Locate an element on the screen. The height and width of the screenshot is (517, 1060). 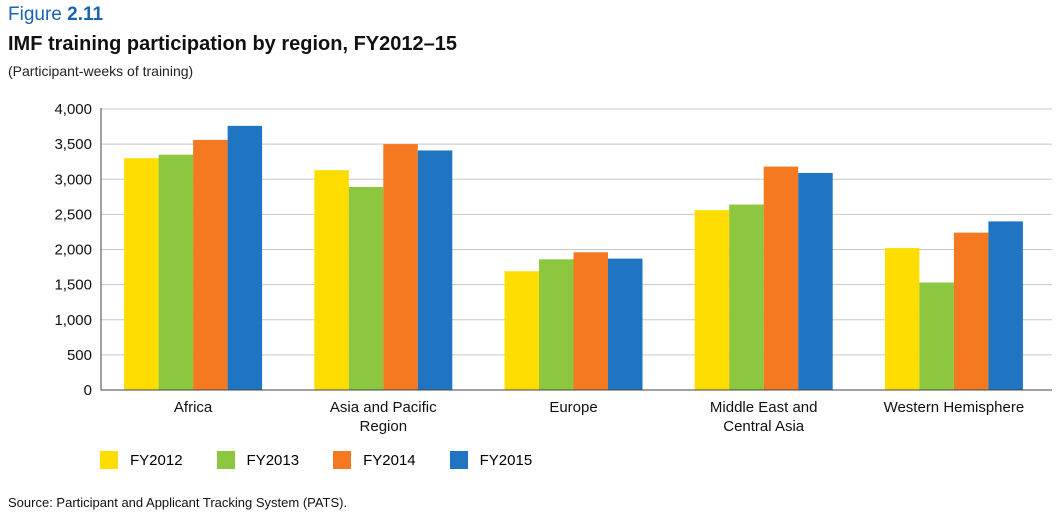
x-category-label: Africa is located at coordinates (193, 407).